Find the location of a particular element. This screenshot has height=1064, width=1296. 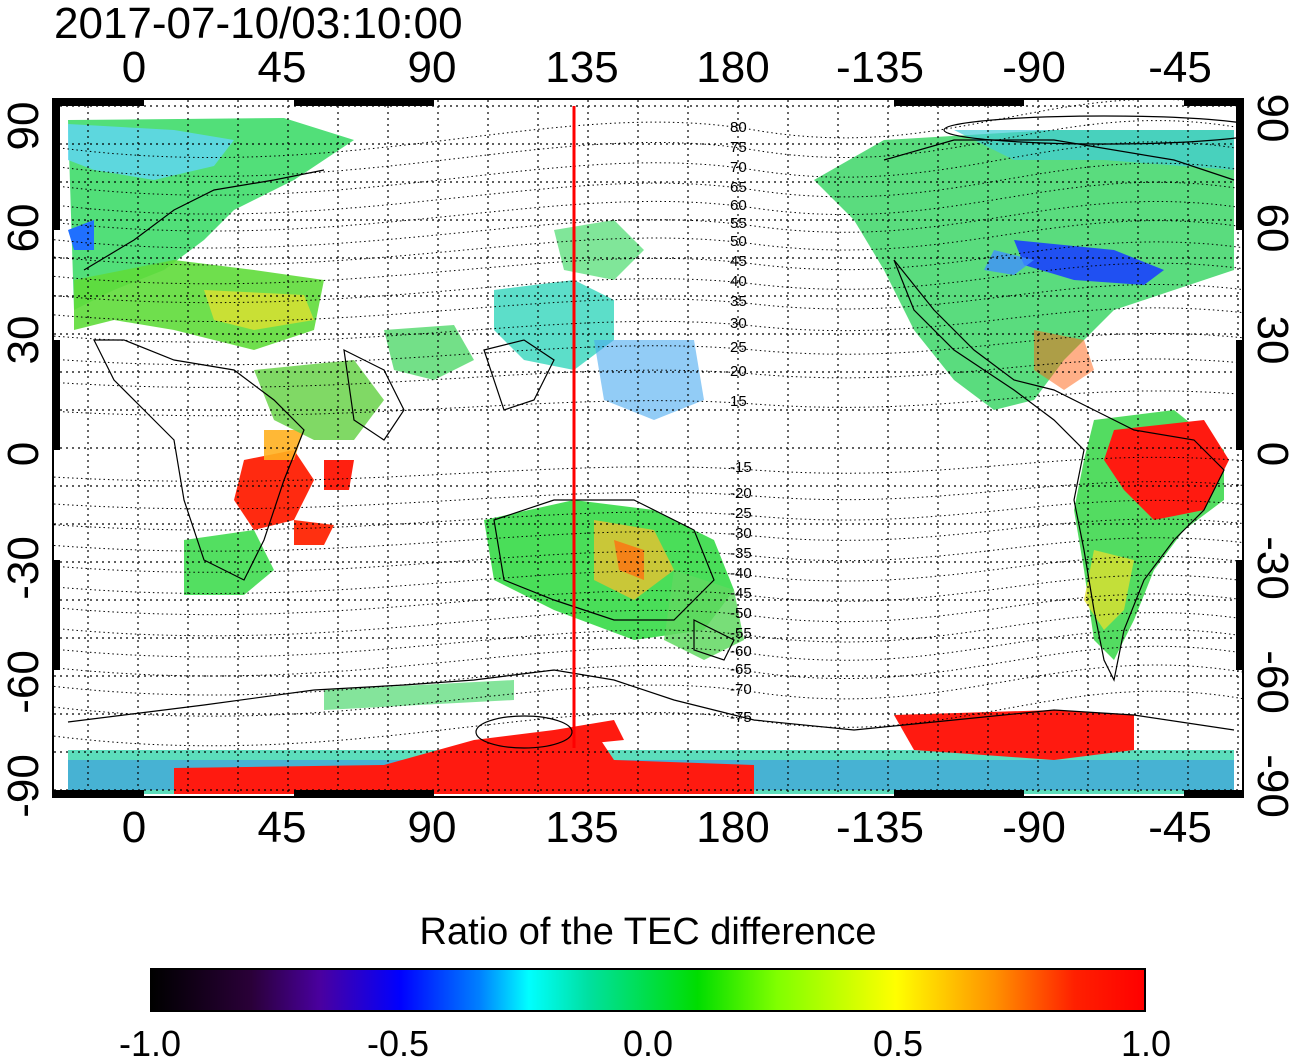

left-lat-label: 0 is located at coordinates (24, 454).